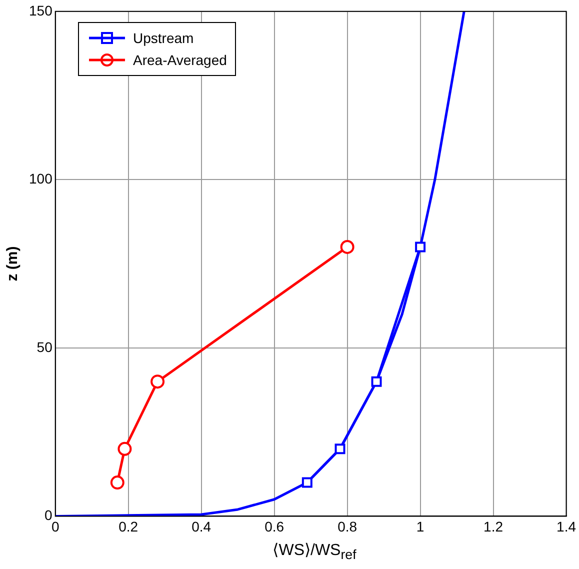  I want to click on x-tick-label: 0.4, so click(202, 526).